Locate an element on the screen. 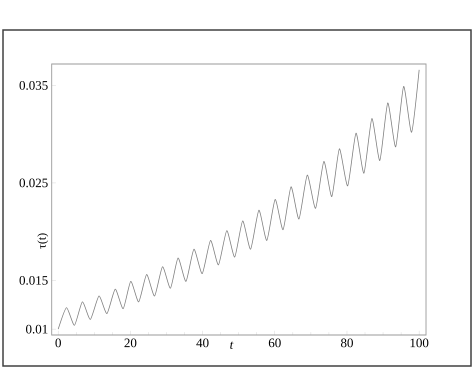 The image size is (474, 369). x-tick-label: 80 is located at coordinates (346, 343).